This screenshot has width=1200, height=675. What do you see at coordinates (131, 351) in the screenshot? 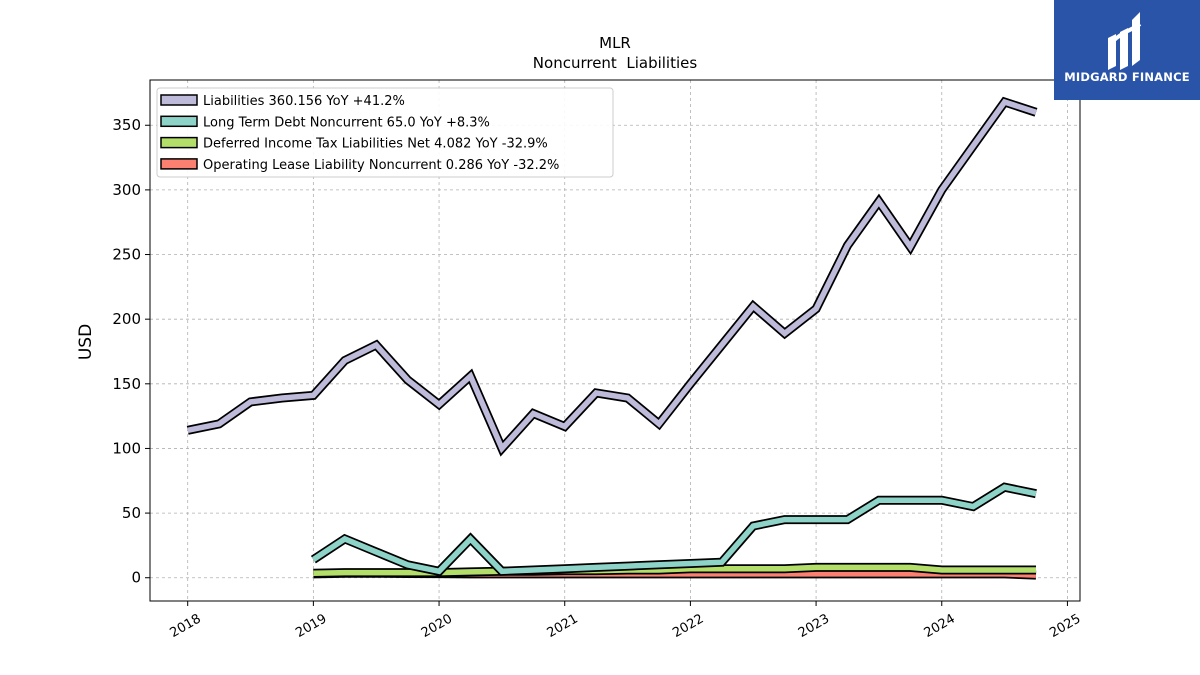
I see `y-ticks: 0 50 100 150 200 250 300 350` at bounding box center [131, 351].